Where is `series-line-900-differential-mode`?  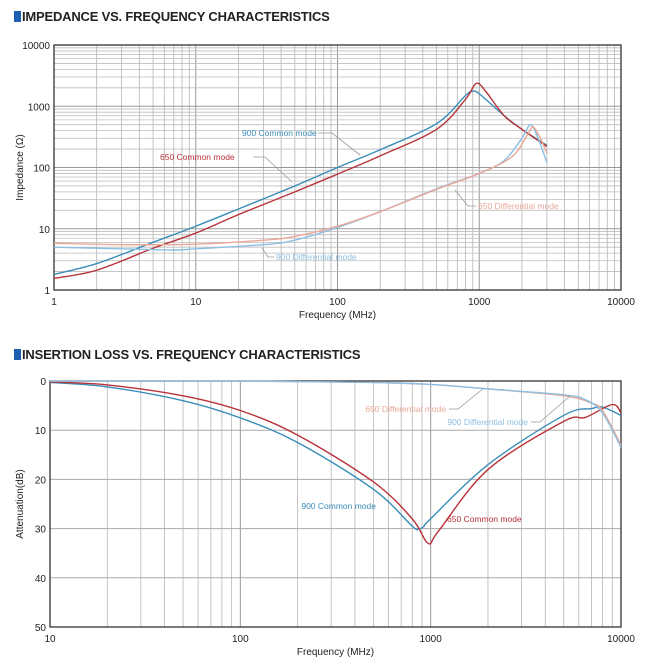 series-line-900-differential-mode is located at coordinates (335, 414).